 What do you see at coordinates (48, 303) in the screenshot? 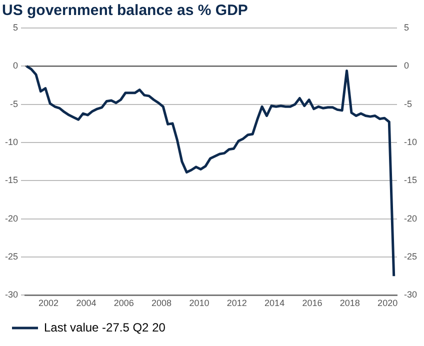
I see `x-tick-label: 2002` at bounding box center [48, 303].